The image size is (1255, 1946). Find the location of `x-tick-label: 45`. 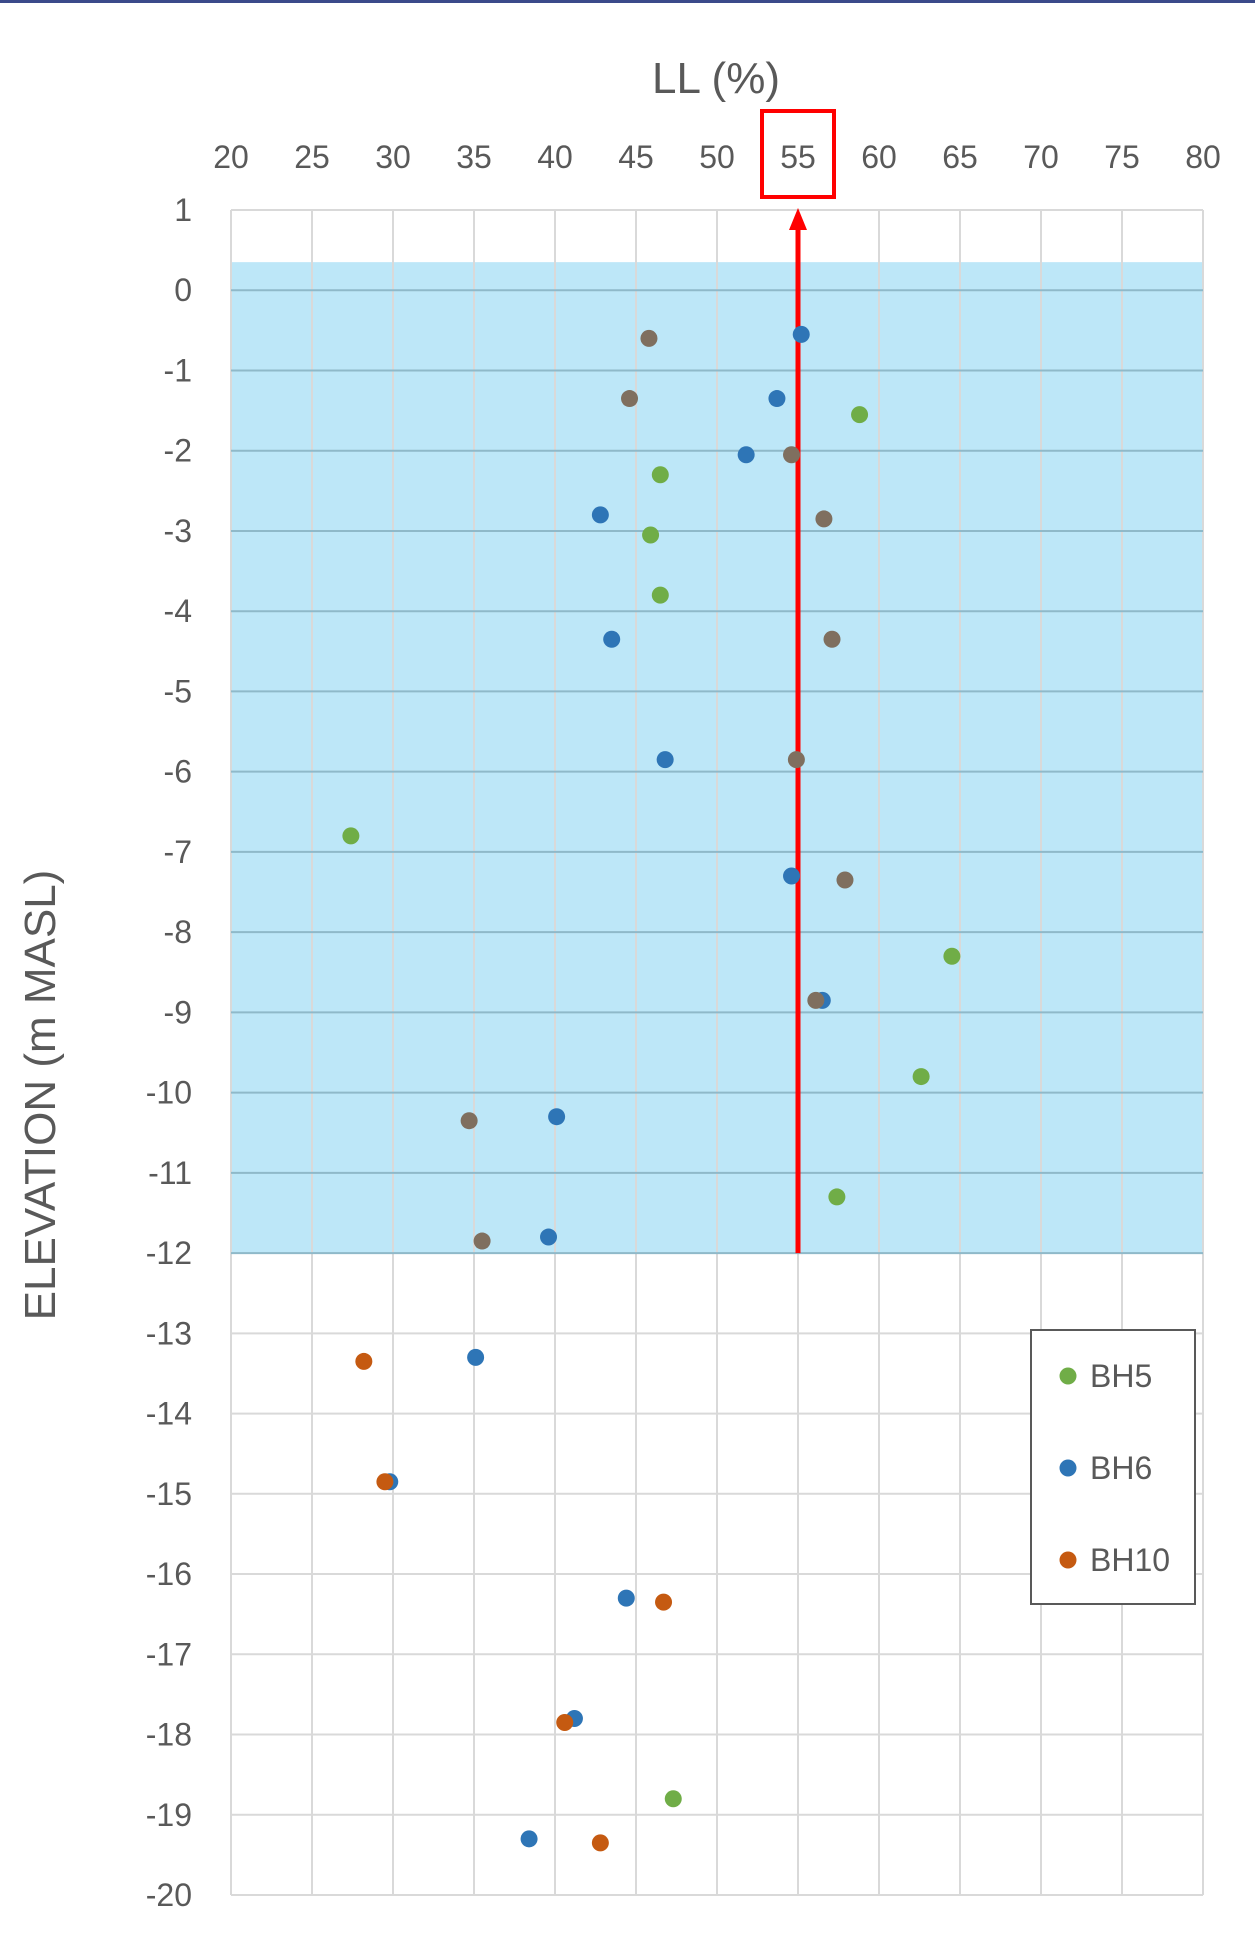

x-tick-label: 45 is located at coordinates (636, 157).